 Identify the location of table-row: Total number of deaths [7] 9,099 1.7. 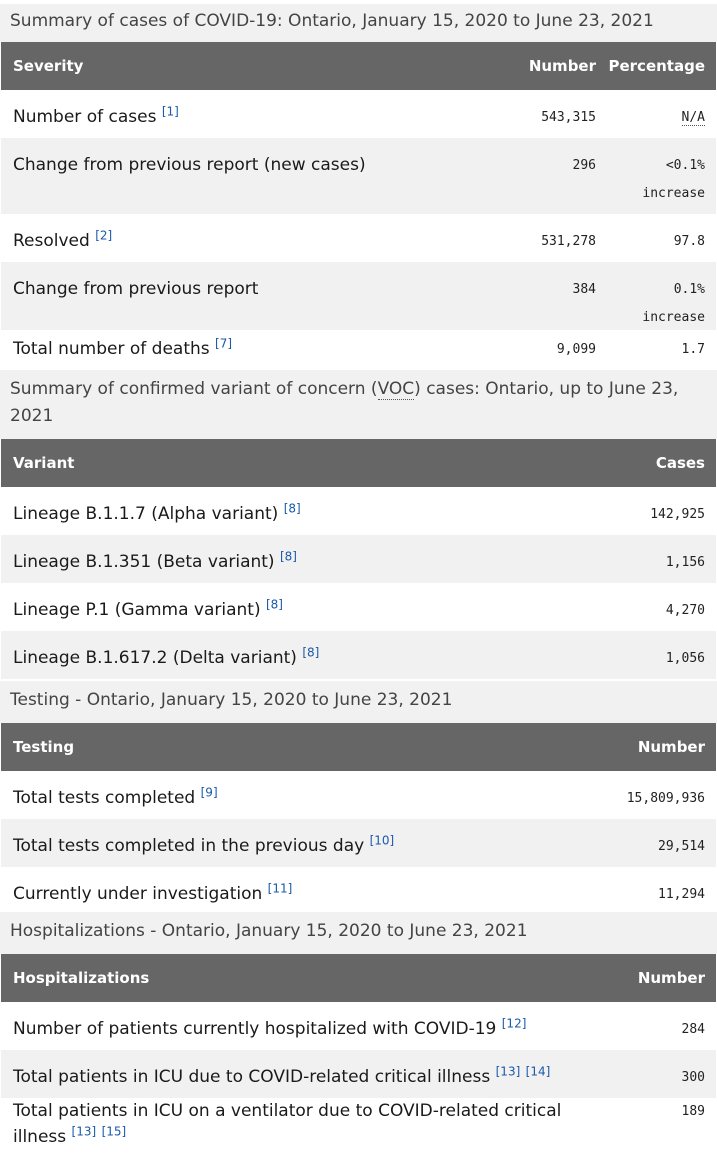
(358, 350).